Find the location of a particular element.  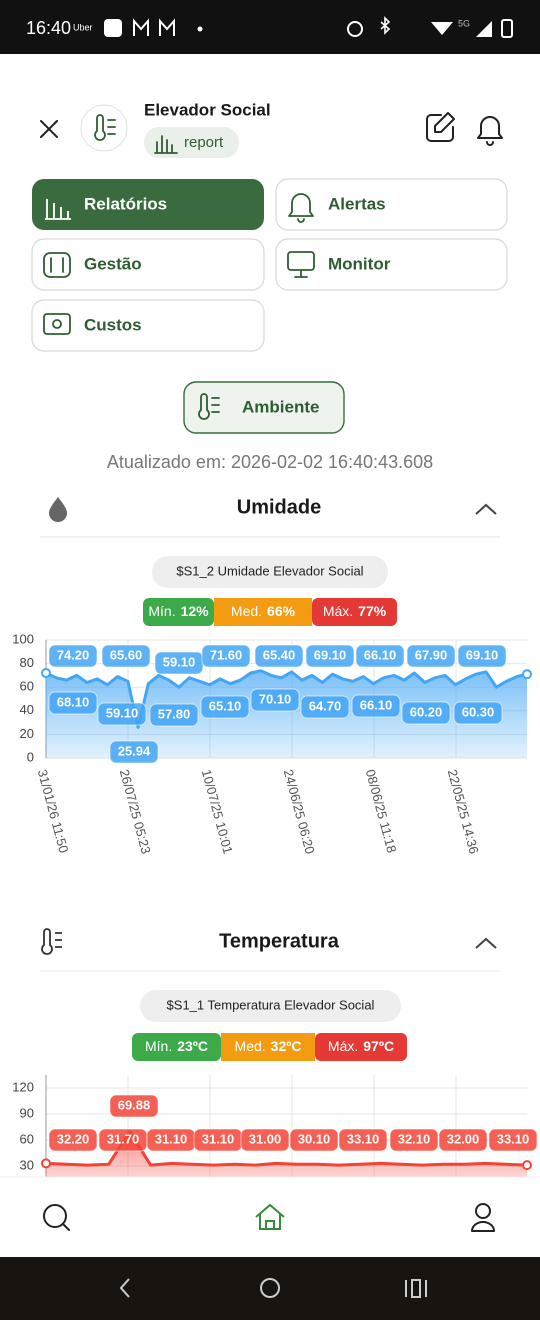

stat-label: Máx. is located at coordinates (343, 1046).